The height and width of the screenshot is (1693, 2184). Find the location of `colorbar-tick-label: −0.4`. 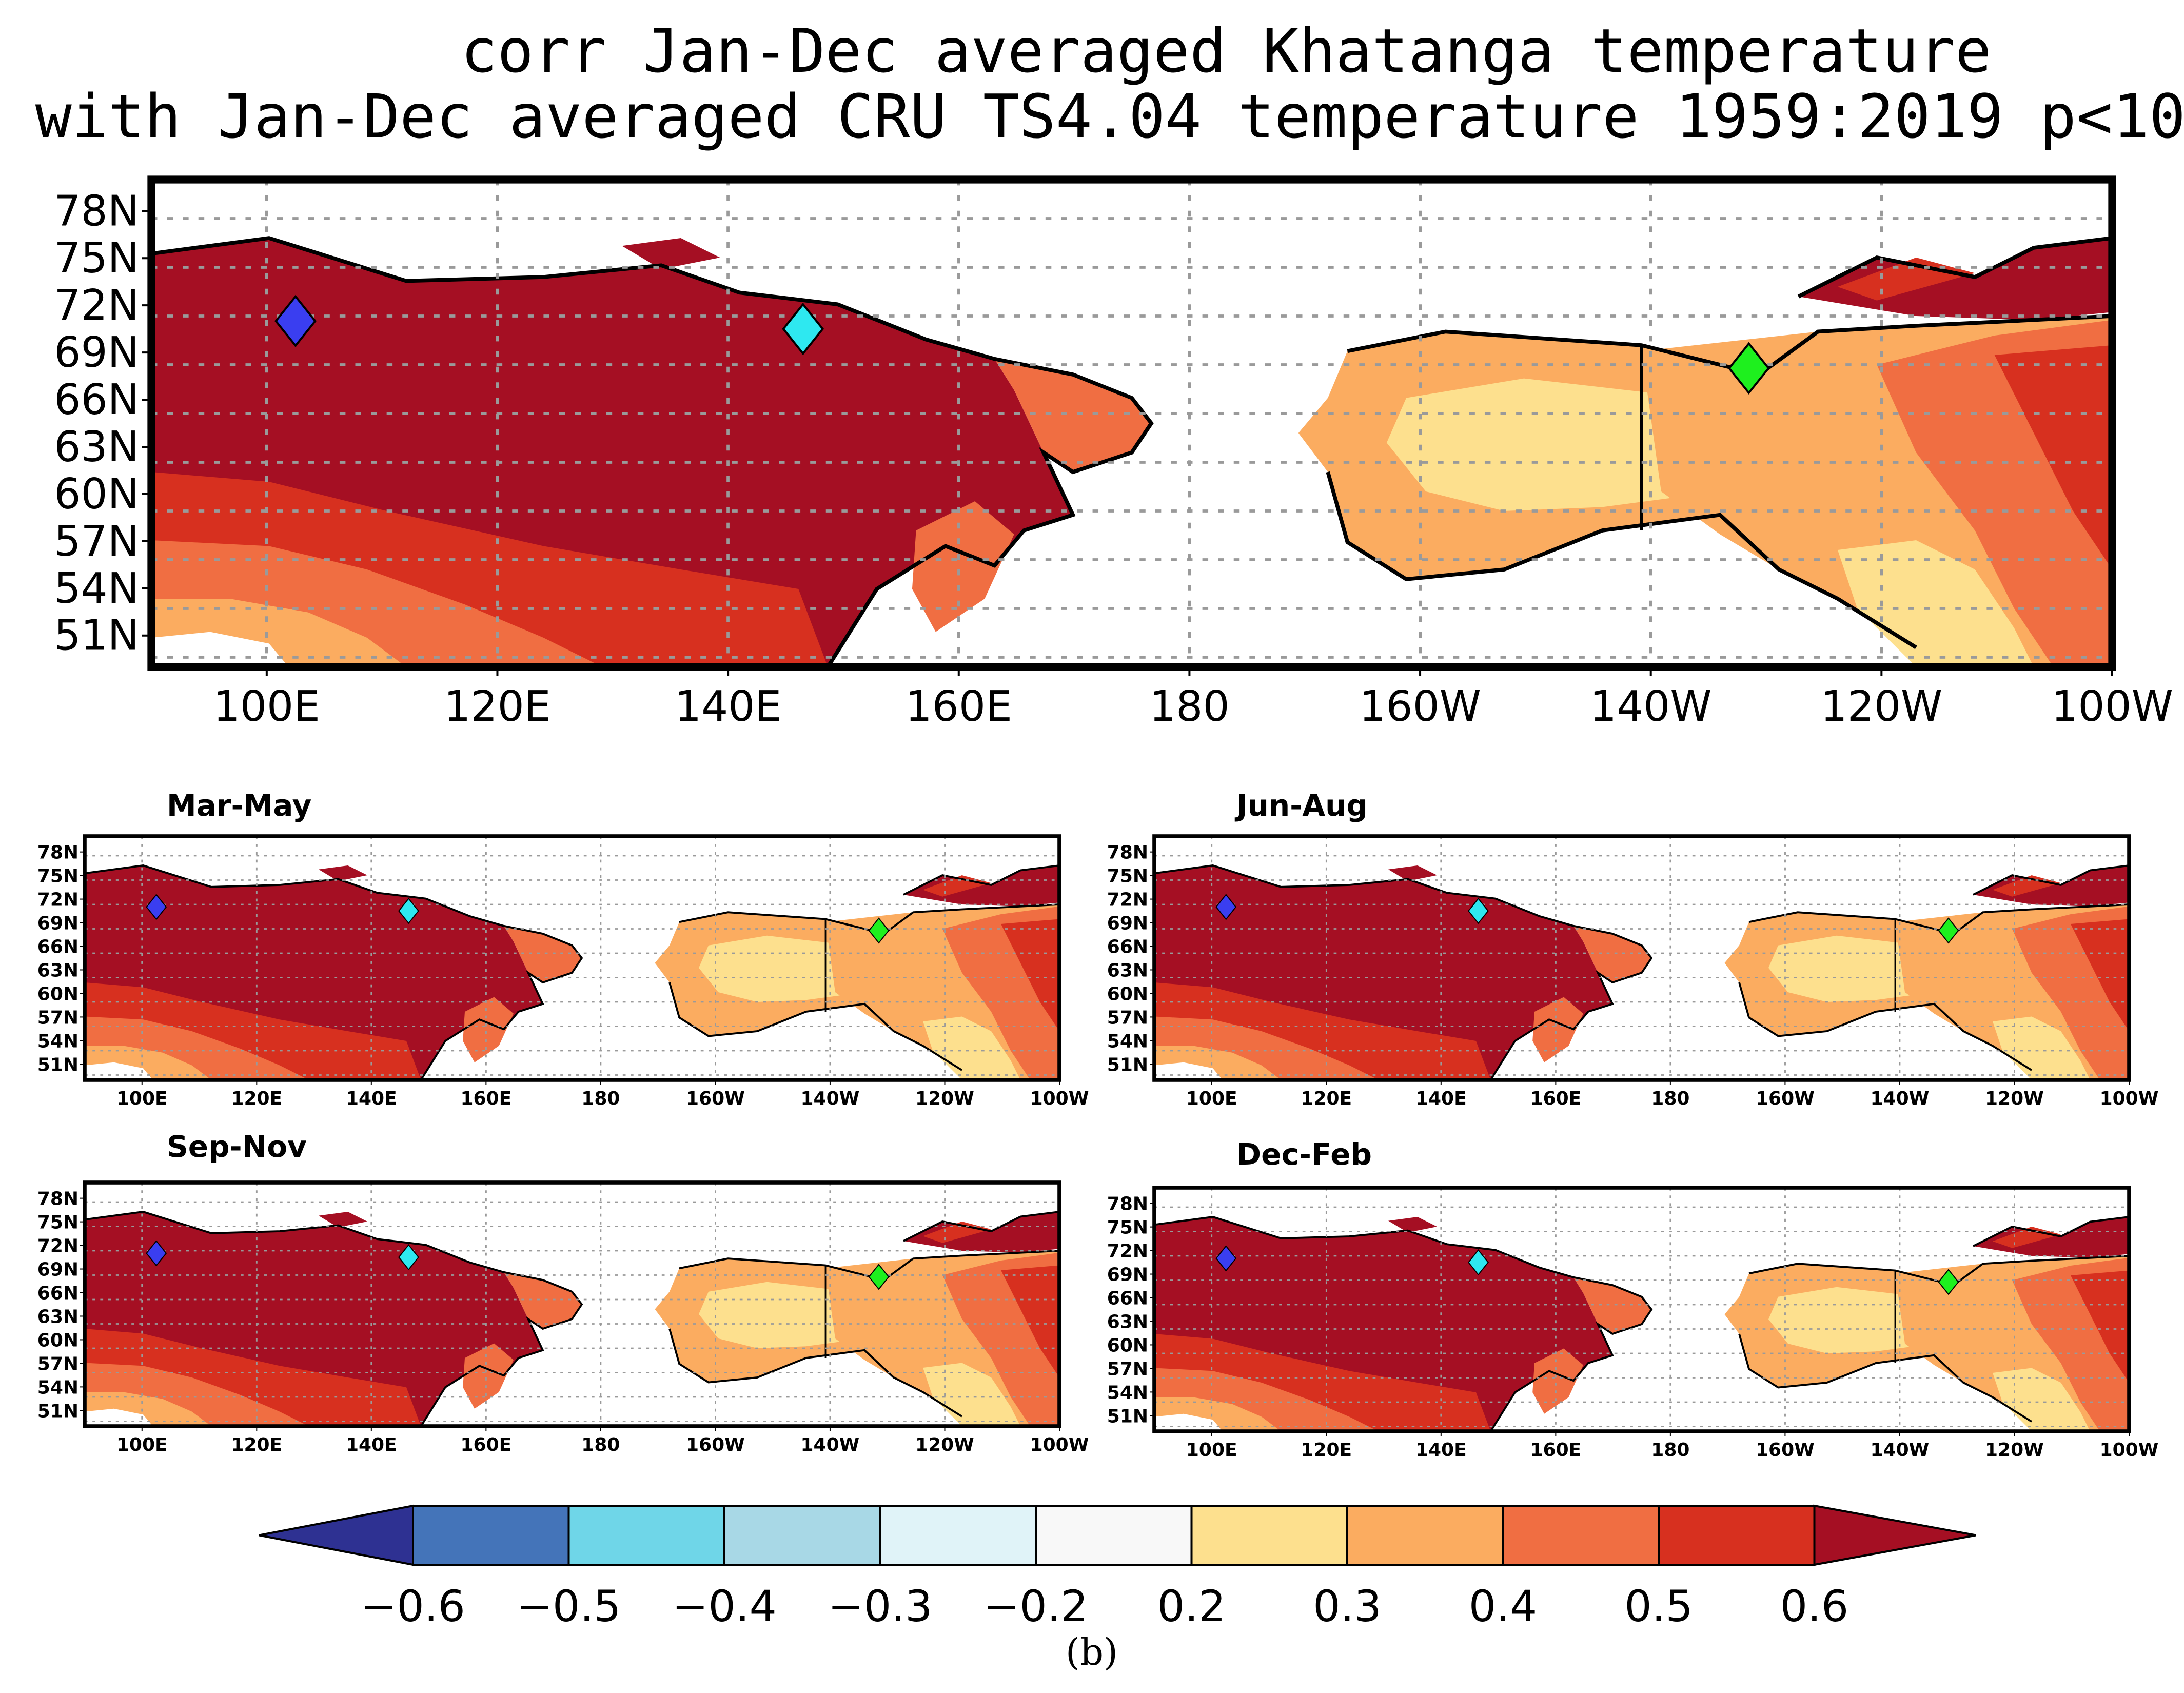

colorbar-tick-label: −0.4 is located at coordinates (724, 1606).